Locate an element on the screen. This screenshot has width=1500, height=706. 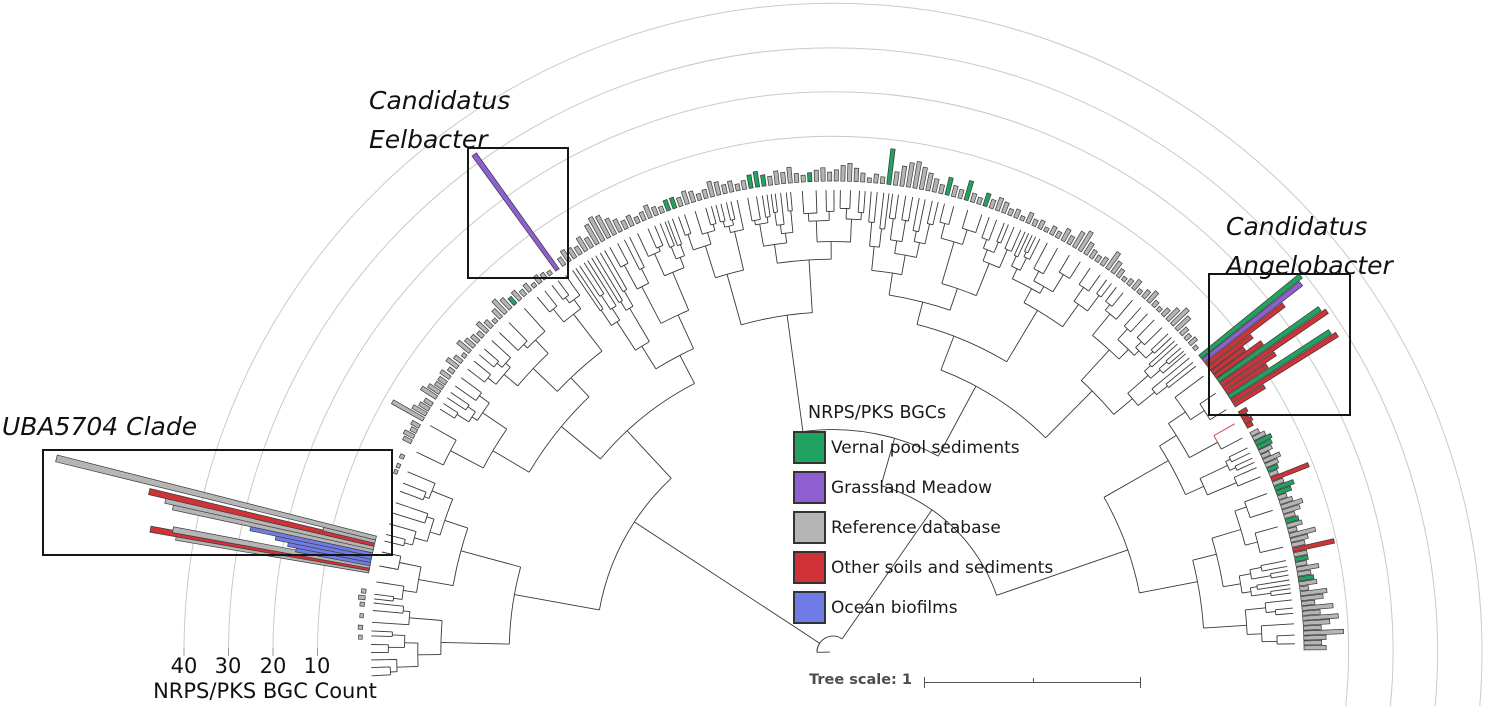
tree-scale-text: Tree scale: is located at coordinates (853, 680).